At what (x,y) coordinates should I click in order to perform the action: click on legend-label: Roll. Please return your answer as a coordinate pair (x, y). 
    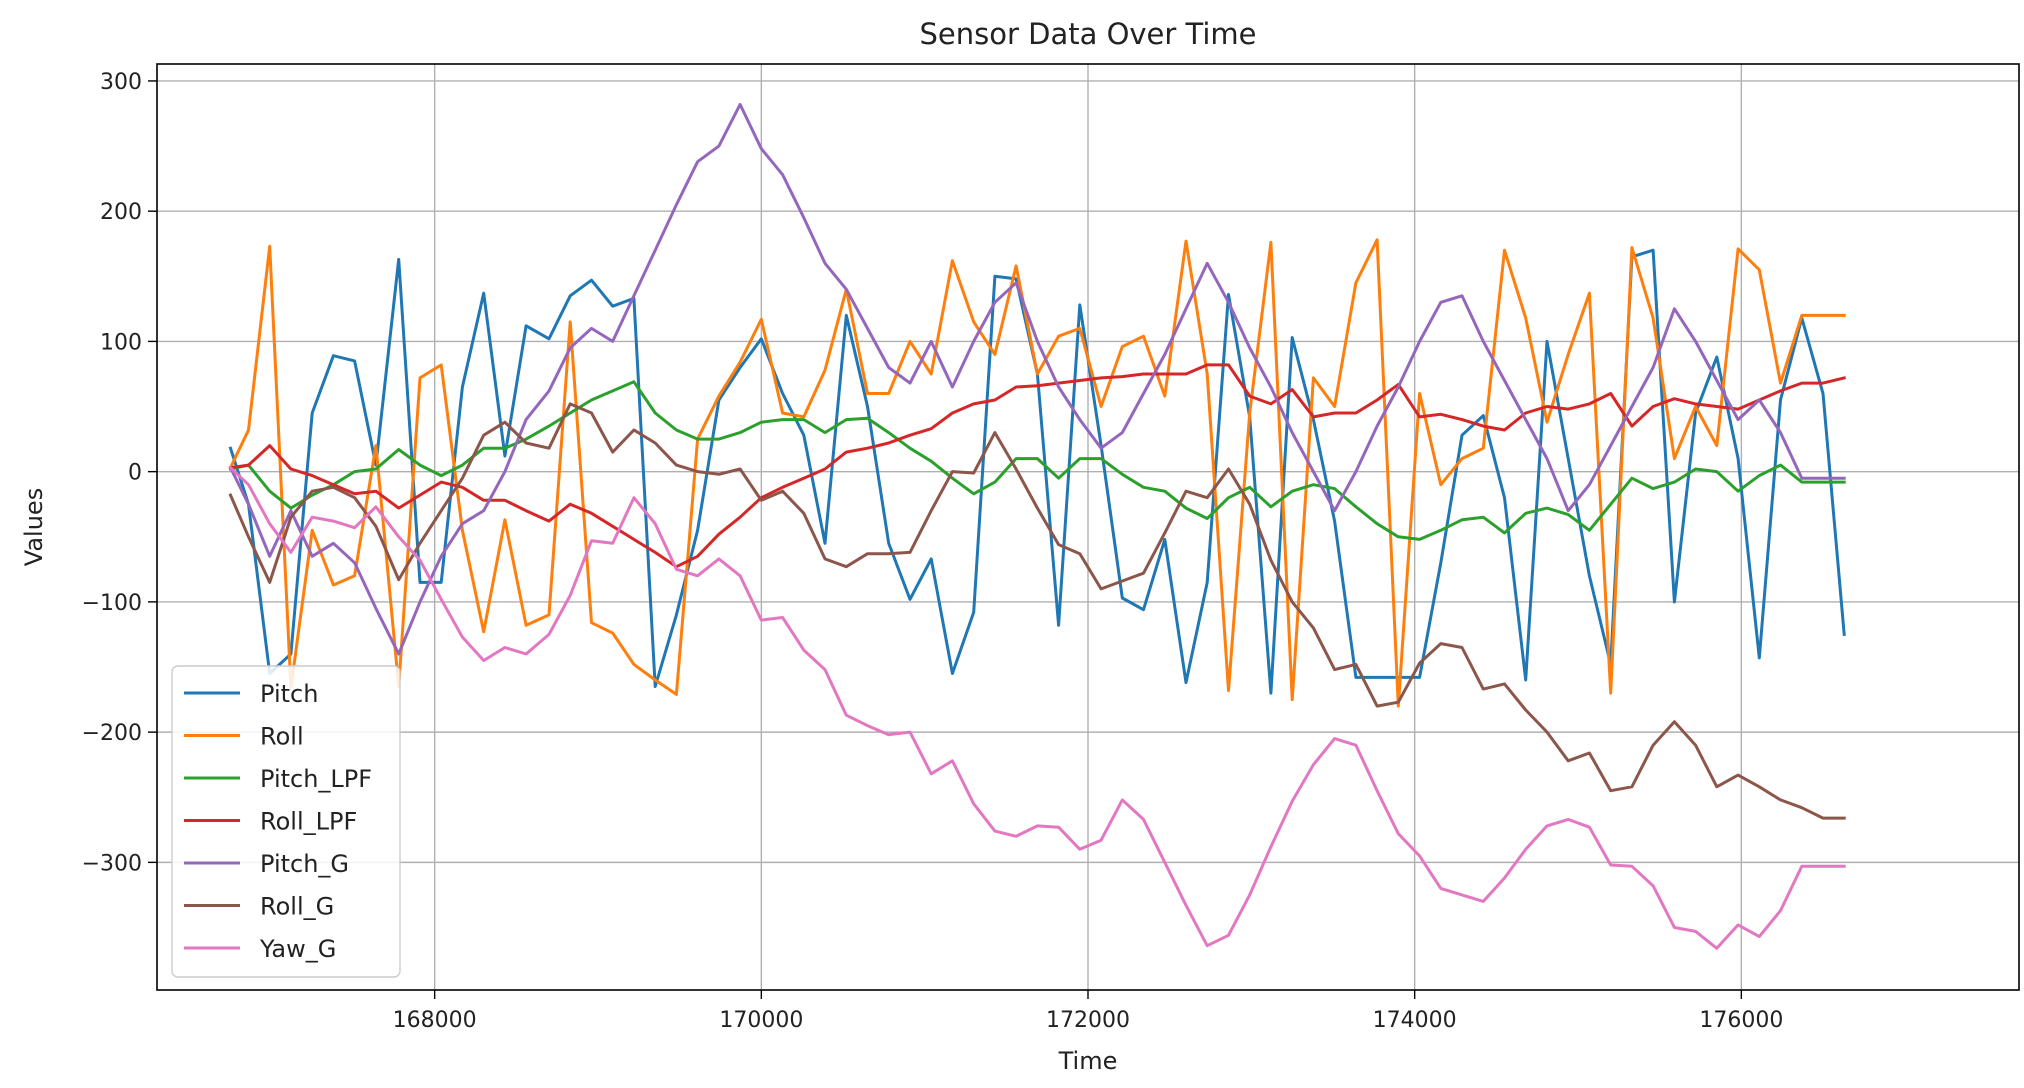
    Looking at the image, I should click on (282, 737).